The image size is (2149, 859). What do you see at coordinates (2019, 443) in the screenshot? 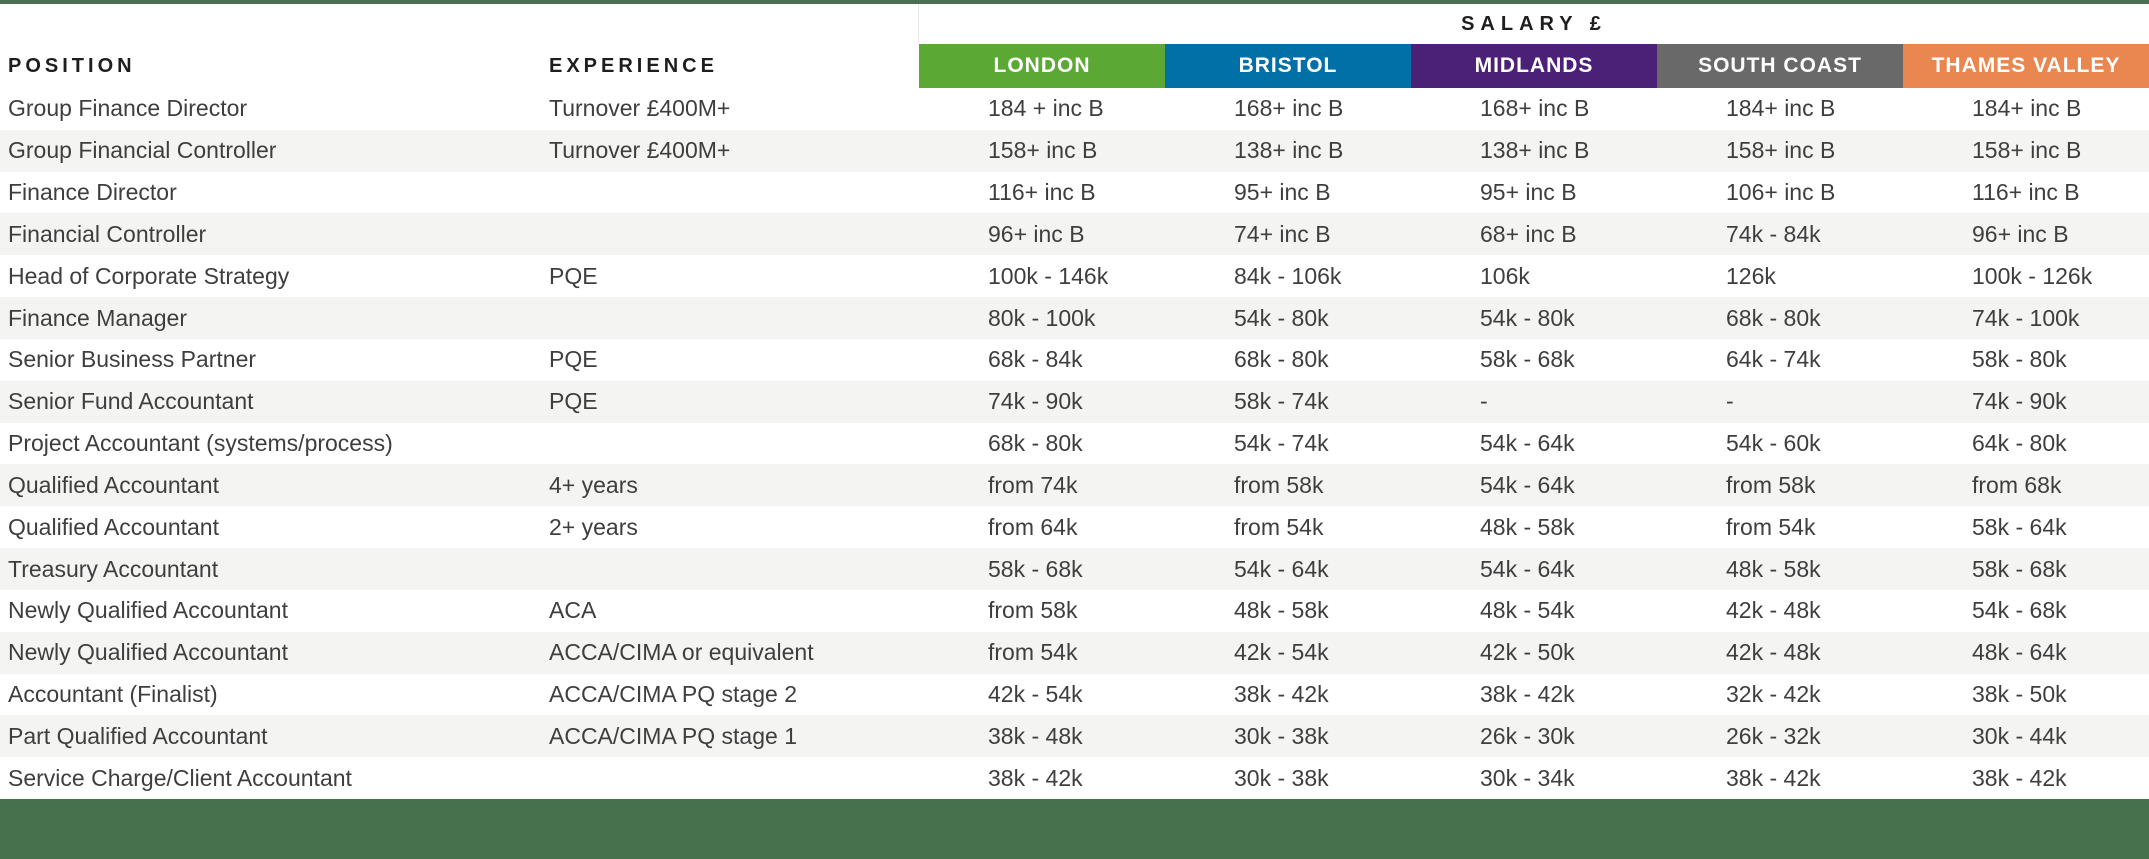
I see `salary-cell-thames-valley: 64k - 80k` at bounding box center [2019, 443].